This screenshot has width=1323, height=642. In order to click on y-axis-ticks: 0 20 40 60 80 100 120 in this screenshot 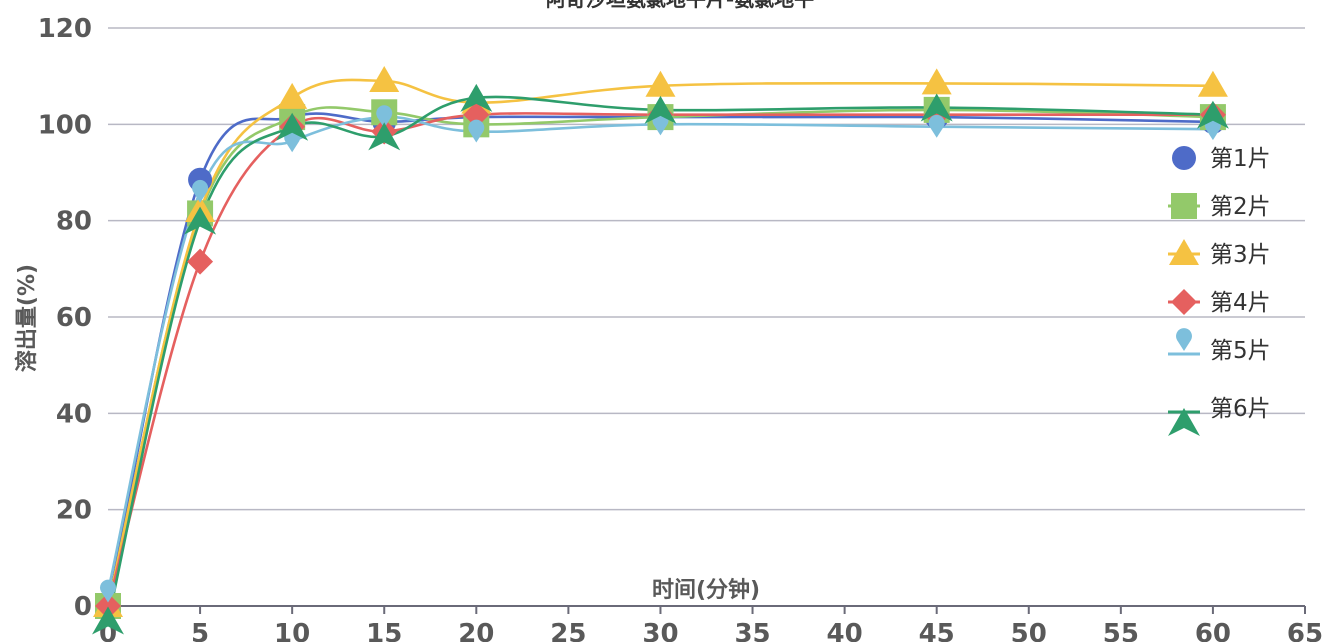, I will do `click(65, 318)`.